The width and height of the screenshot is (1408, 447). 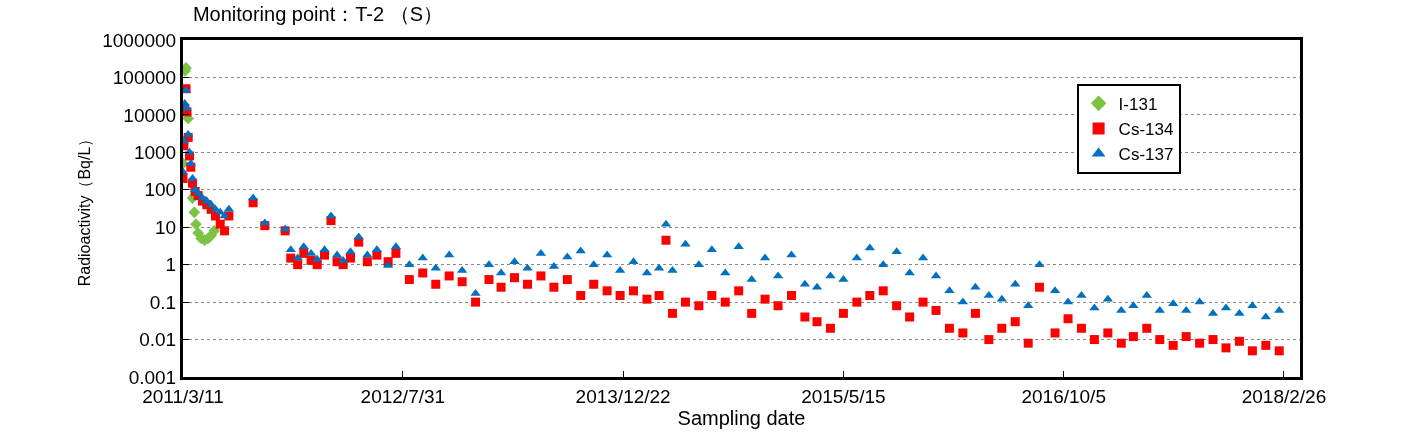 What do you see at coordinates (183, 396) in the screenshot?
I see `x-tick-label: 2011/3/11` at bounding box center [183, 396].